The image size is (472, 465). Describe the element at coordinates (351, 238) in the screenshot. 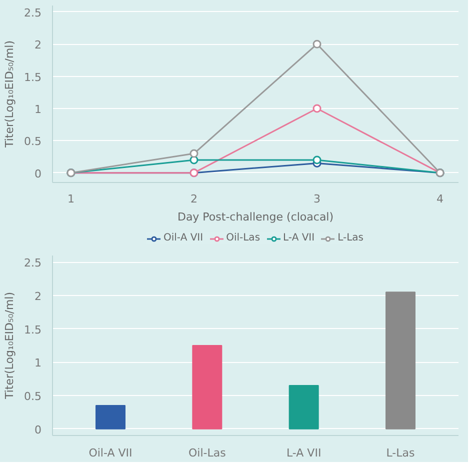

I see `legend-label: L-Las` at that location.